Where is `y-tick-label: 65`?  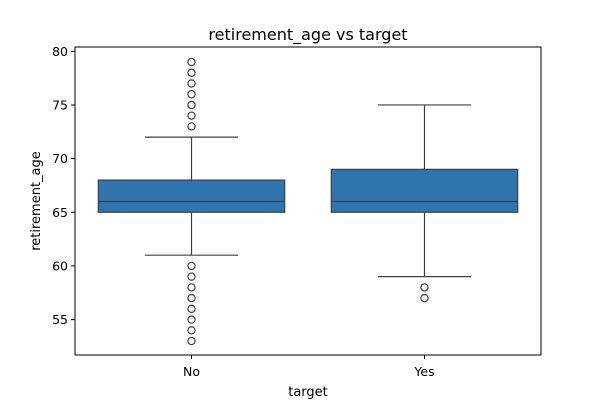
y-tick-label: 65 is located at coordinates (60, 212).